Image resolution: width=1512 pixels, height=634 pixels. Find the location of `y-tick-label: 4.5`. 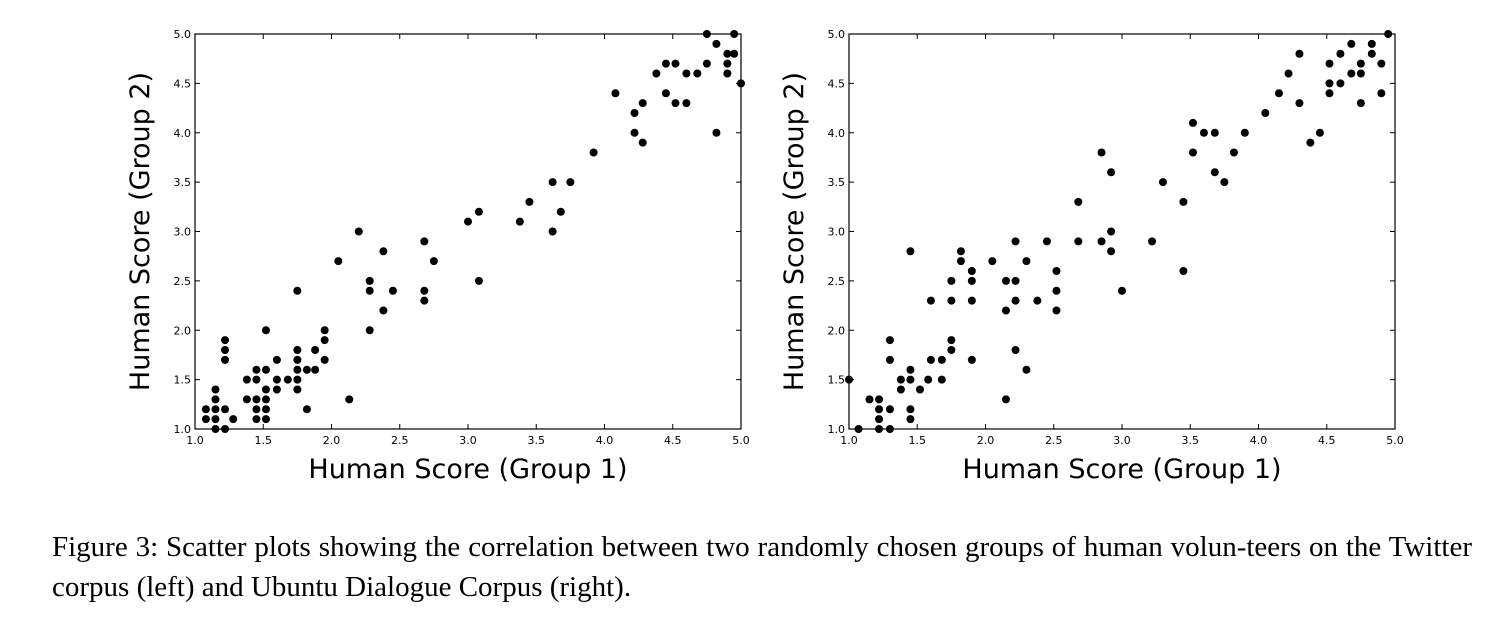

y-tick-label: 4.5 is located at coordinates (183, 83).